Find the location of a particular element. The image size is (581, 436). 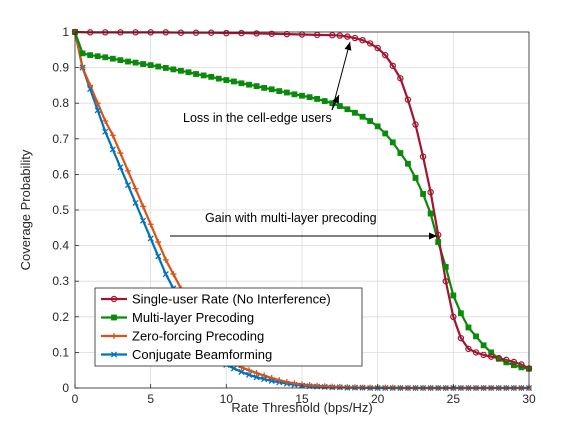

y-tick-label: 0.4 is located at coordinates (60, 246).